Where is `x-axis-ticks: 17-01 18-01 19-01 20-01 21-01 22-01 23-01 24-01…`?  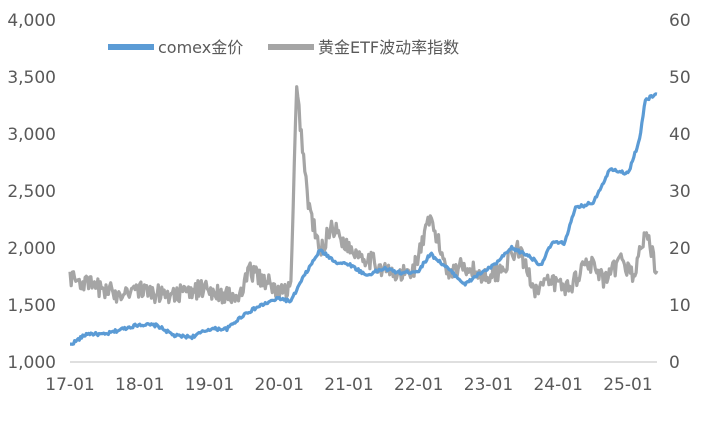 x-axis-ticks: 17-01 18-01 19-01 20-01 21-01 22-01 23-01 24-01… is located at coordinates (348, 385).